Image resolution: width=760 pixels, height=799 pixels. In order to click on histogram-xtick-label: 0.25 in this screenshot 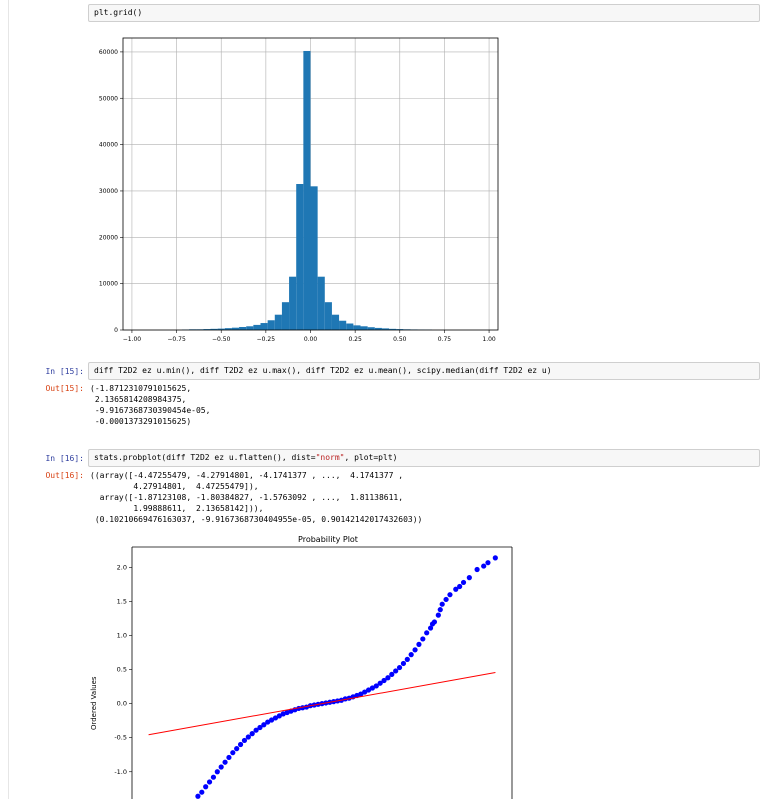, I will do `click(355, 339)`.